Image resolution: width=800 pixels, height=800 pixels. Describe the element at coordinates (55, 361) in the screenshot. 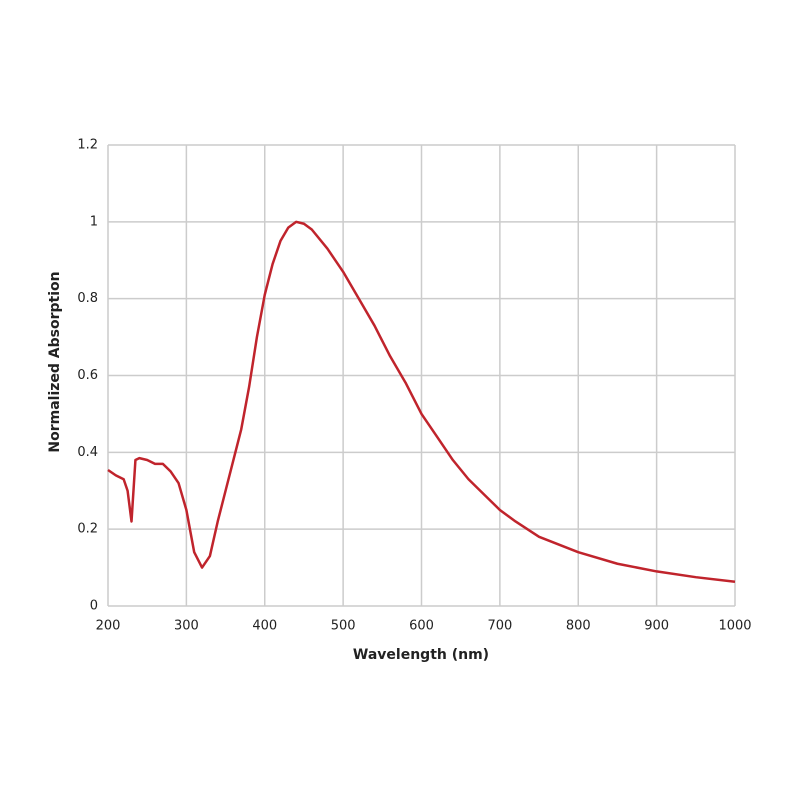

I see `y-axis-title: Normalized Absorption` at that location.